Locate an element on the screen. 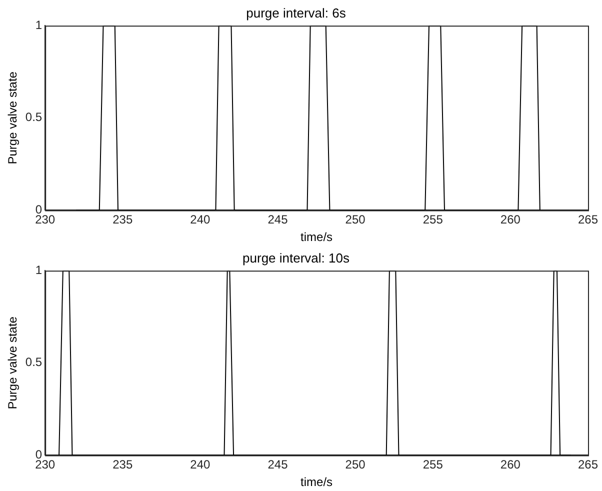 The height and width of the screenshot is (491, 602). chart-title: purge interval: 10s is located at coordinates (296, 258).